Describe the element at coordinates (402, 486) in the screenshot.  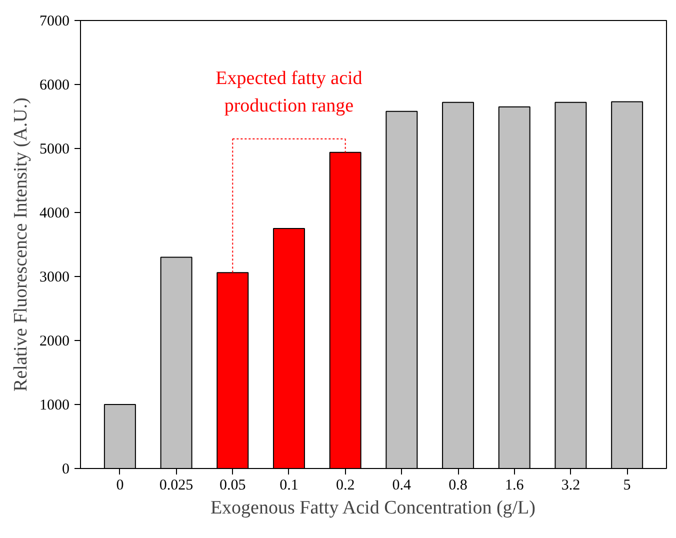
I see `x-tick-label: 0.4` at that location.